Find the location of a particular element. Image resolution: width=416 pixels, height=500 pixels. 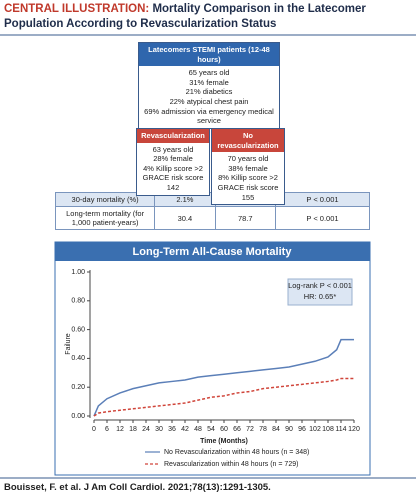

box-line: 4% Killip score >2 is located at coordinates (173, 168).